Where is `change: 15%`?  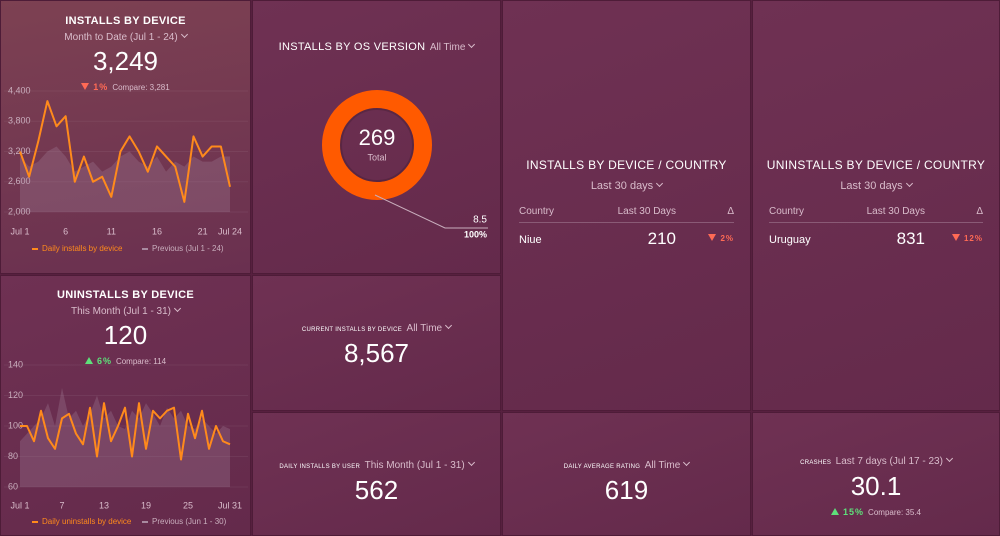
change: 15% is located at coordinates (847, 512).